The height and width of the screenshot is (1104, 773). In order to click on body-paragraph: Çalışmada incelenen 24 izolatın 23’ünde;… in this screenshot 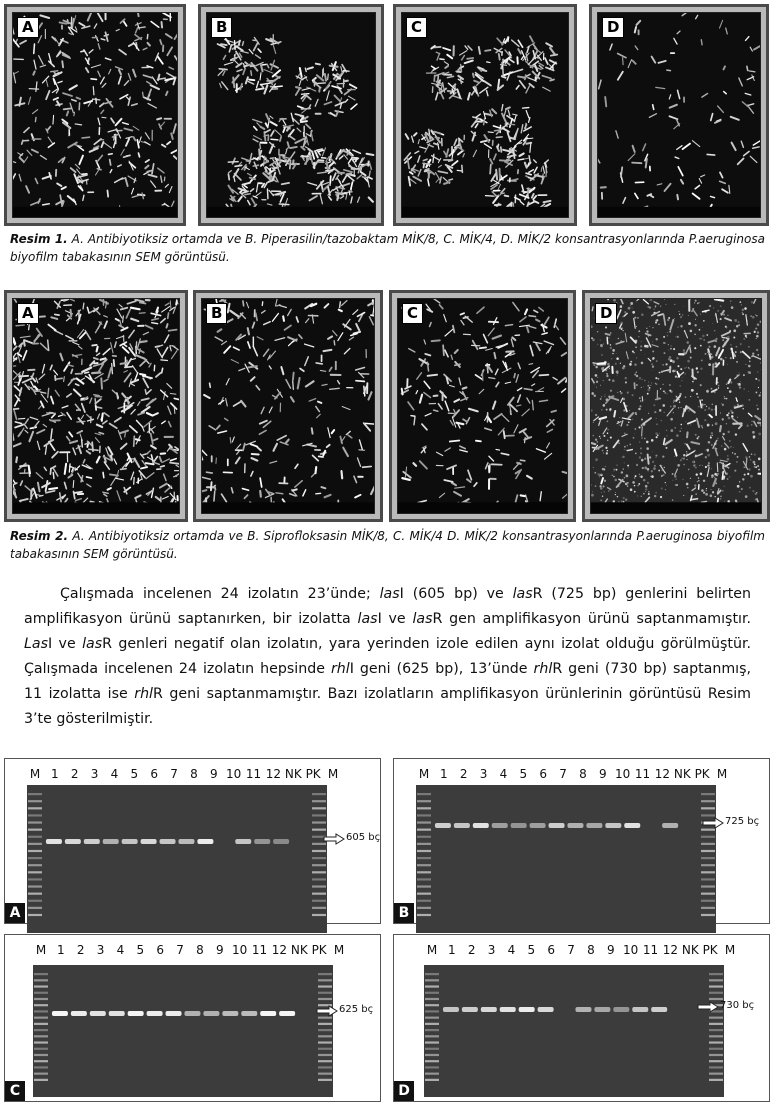, I will do `click(388, 656)`.